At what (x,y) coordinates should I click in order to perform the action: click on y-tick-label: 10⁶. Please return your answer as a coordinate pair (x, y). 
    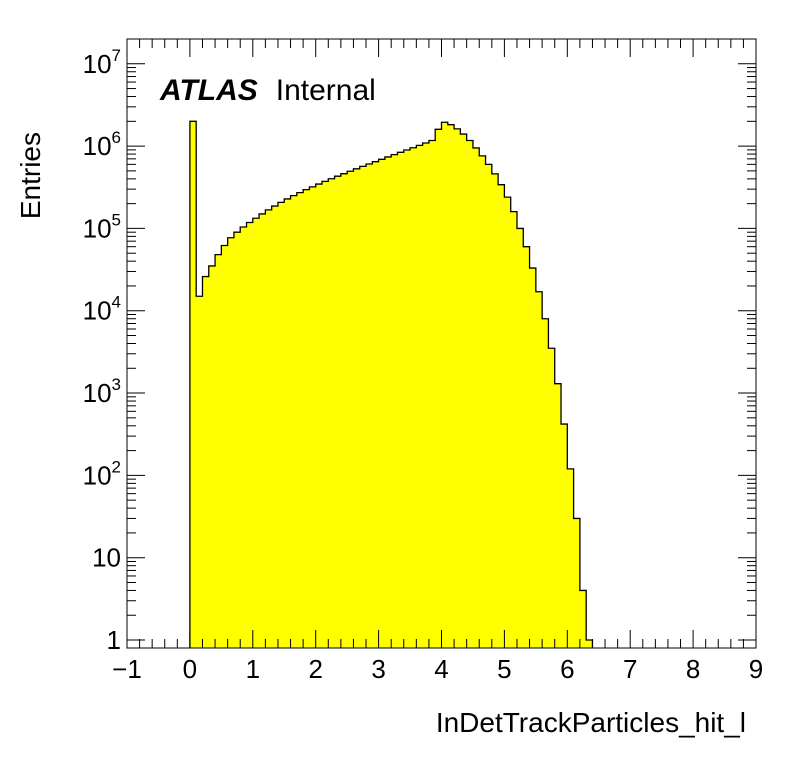
    Looking at the image, I should click on (102, 144).